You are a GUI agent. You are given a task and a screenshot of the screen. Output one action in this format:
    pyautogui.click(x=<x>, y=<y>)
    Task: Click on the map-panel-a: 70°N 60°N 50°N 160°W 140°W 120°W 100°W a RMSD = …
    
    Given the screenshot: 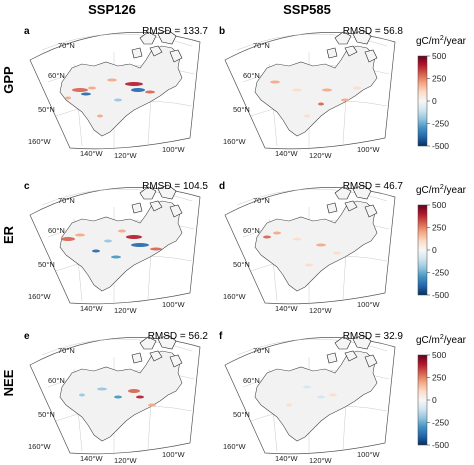 What is the action you would take?
    pyautogui.click(x=116, y=93)
    